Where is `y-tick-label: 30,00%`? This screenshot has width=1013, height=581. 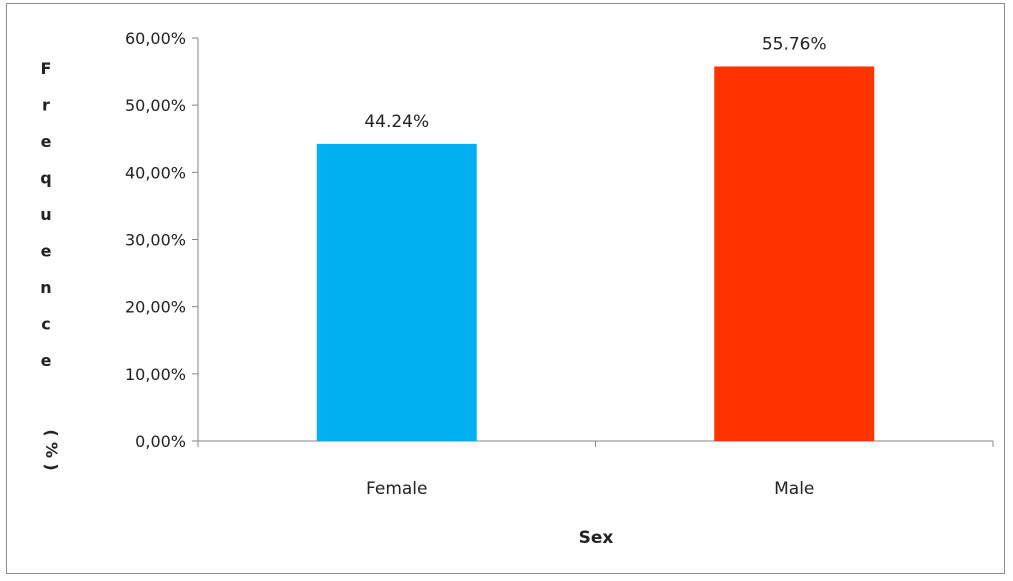
y-tick-label: 30,00% is located at coordinates (155, 240).